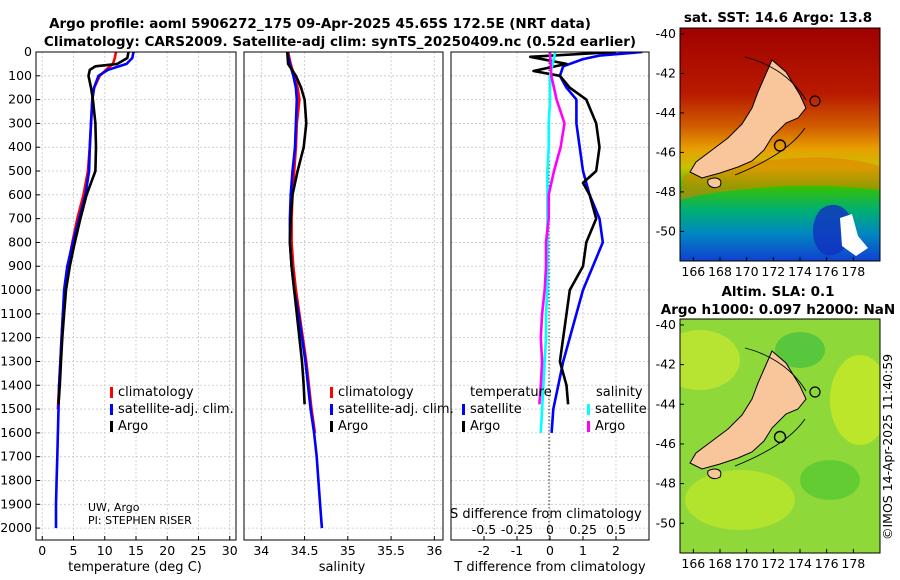 Image resolution: width=900 pixels, height=580 pixels. Describe the element at coordinates (616, 529) in the screenshot. I see `x-top-tick-label: 0.5` at that location.